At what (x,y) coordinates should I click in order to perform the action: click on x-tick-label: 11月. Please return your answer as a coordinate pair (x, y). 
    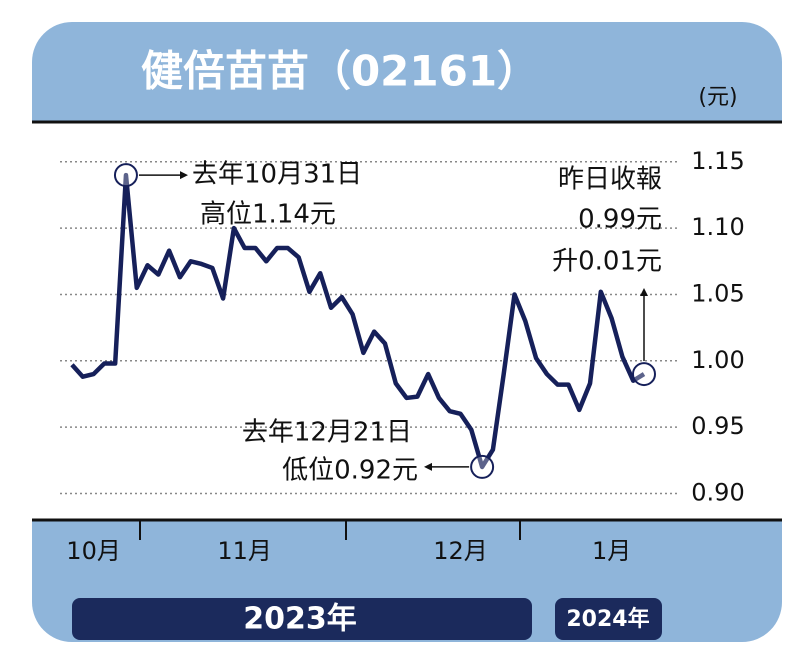
    Looking at the image, I should click on (244, 551).